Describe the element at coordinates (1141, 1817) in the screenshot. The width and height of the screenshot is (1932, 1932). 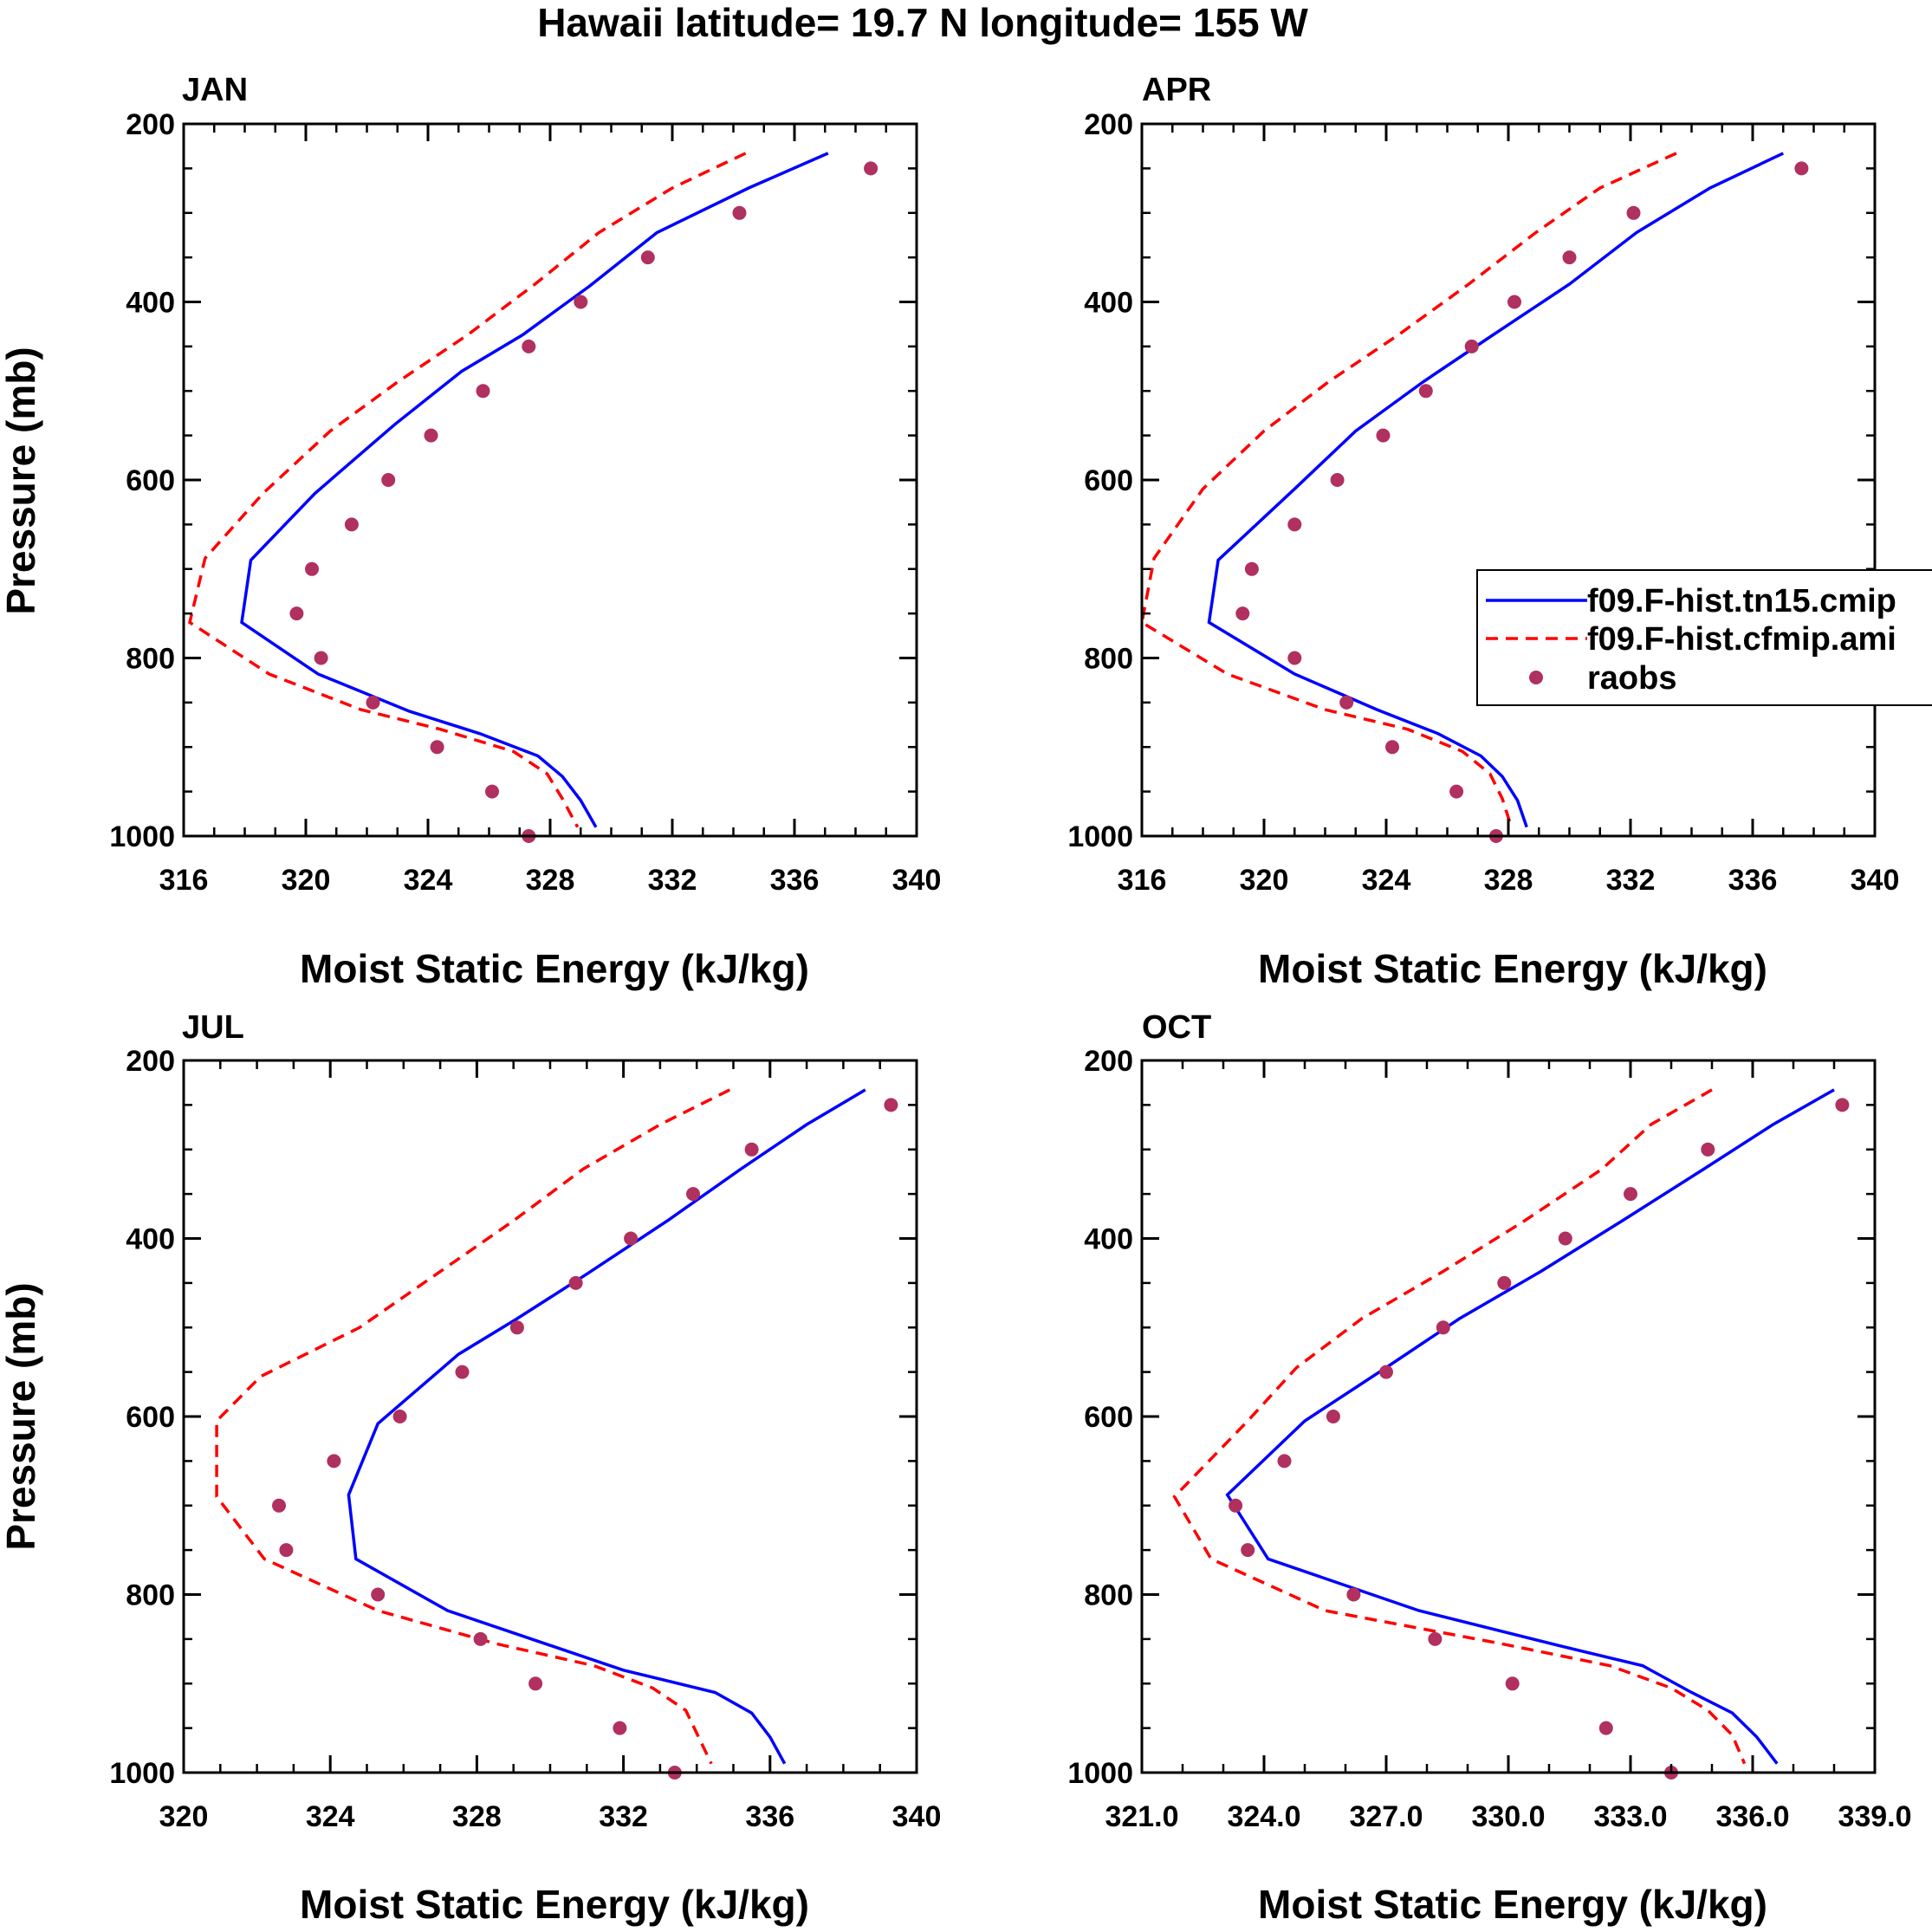
I see `x-tick-label: 321.0` at that location.